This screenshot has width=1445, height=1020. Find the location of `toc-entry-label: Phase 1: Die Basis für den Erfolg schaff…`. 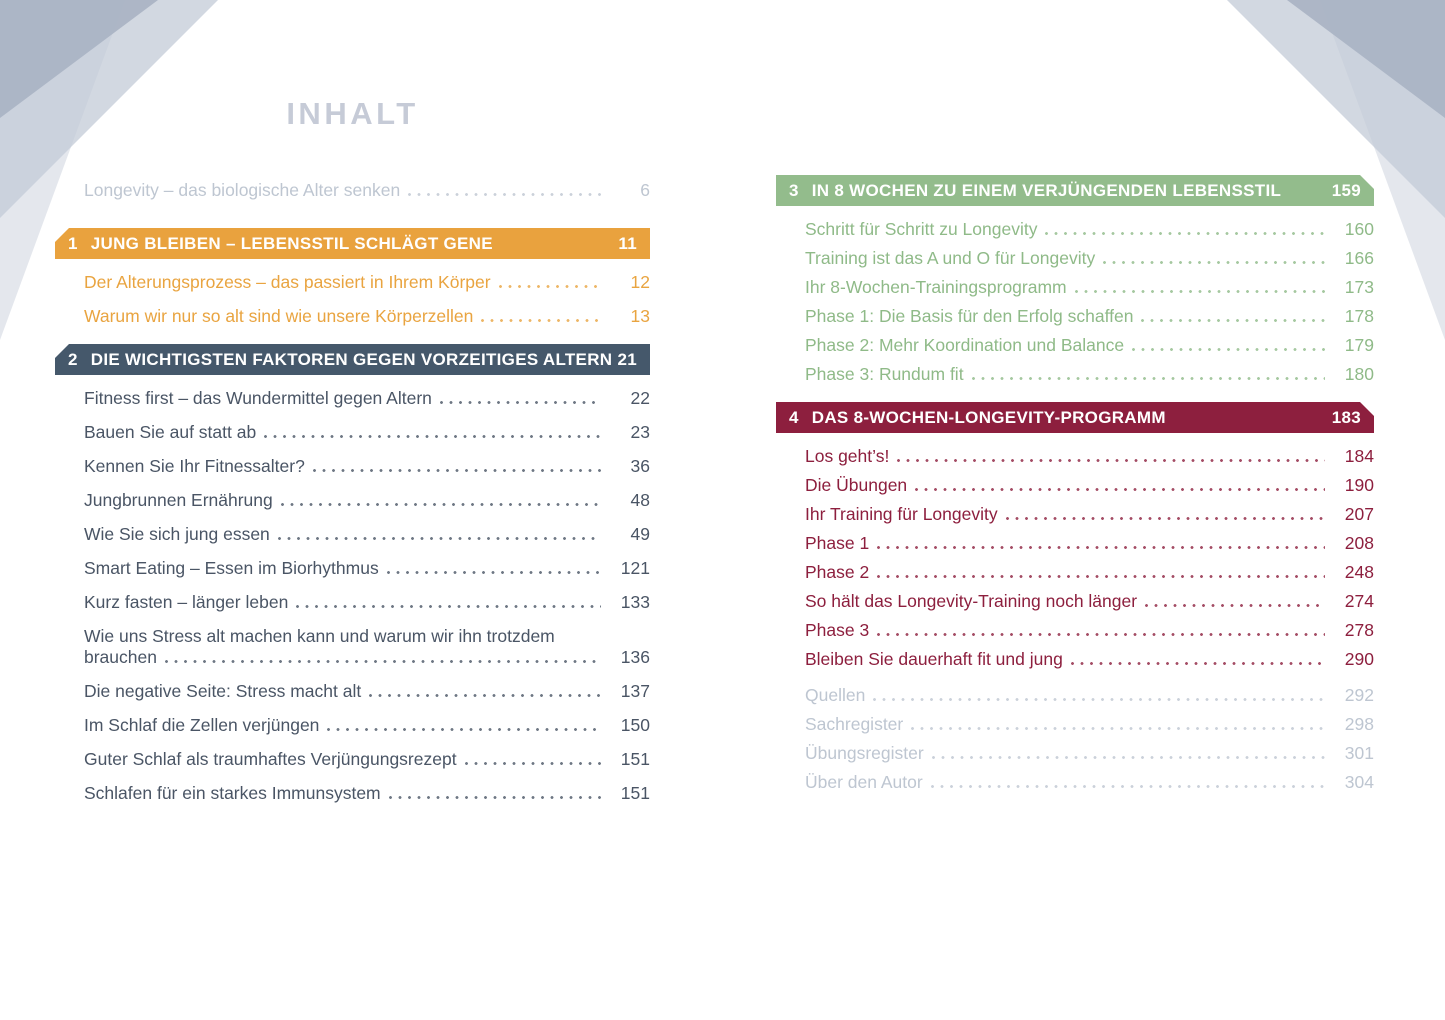

toc-entry-label: Phase 1: Die Basis für den Erfolg schaff… is located at coordinates (969, 316).